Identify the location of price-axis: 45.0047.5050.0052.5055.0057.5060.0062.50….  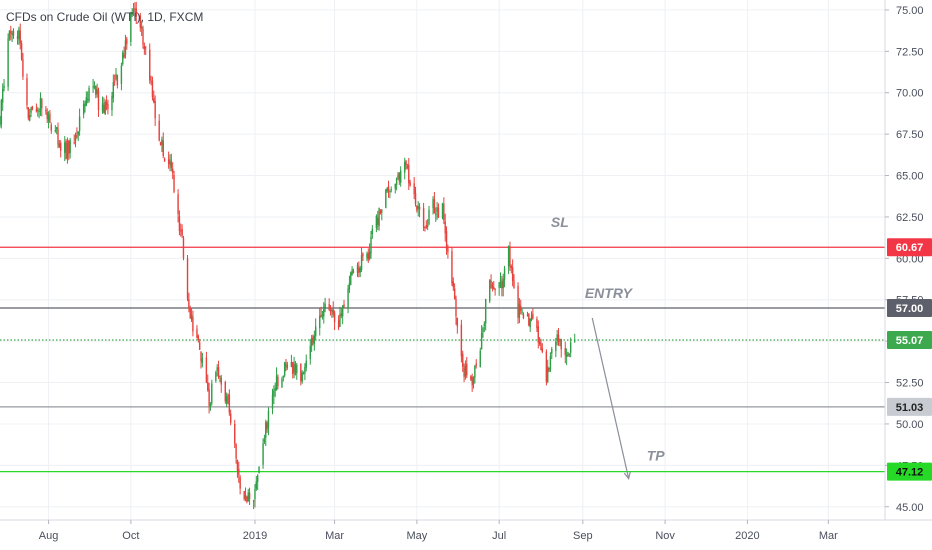
(904, 259).